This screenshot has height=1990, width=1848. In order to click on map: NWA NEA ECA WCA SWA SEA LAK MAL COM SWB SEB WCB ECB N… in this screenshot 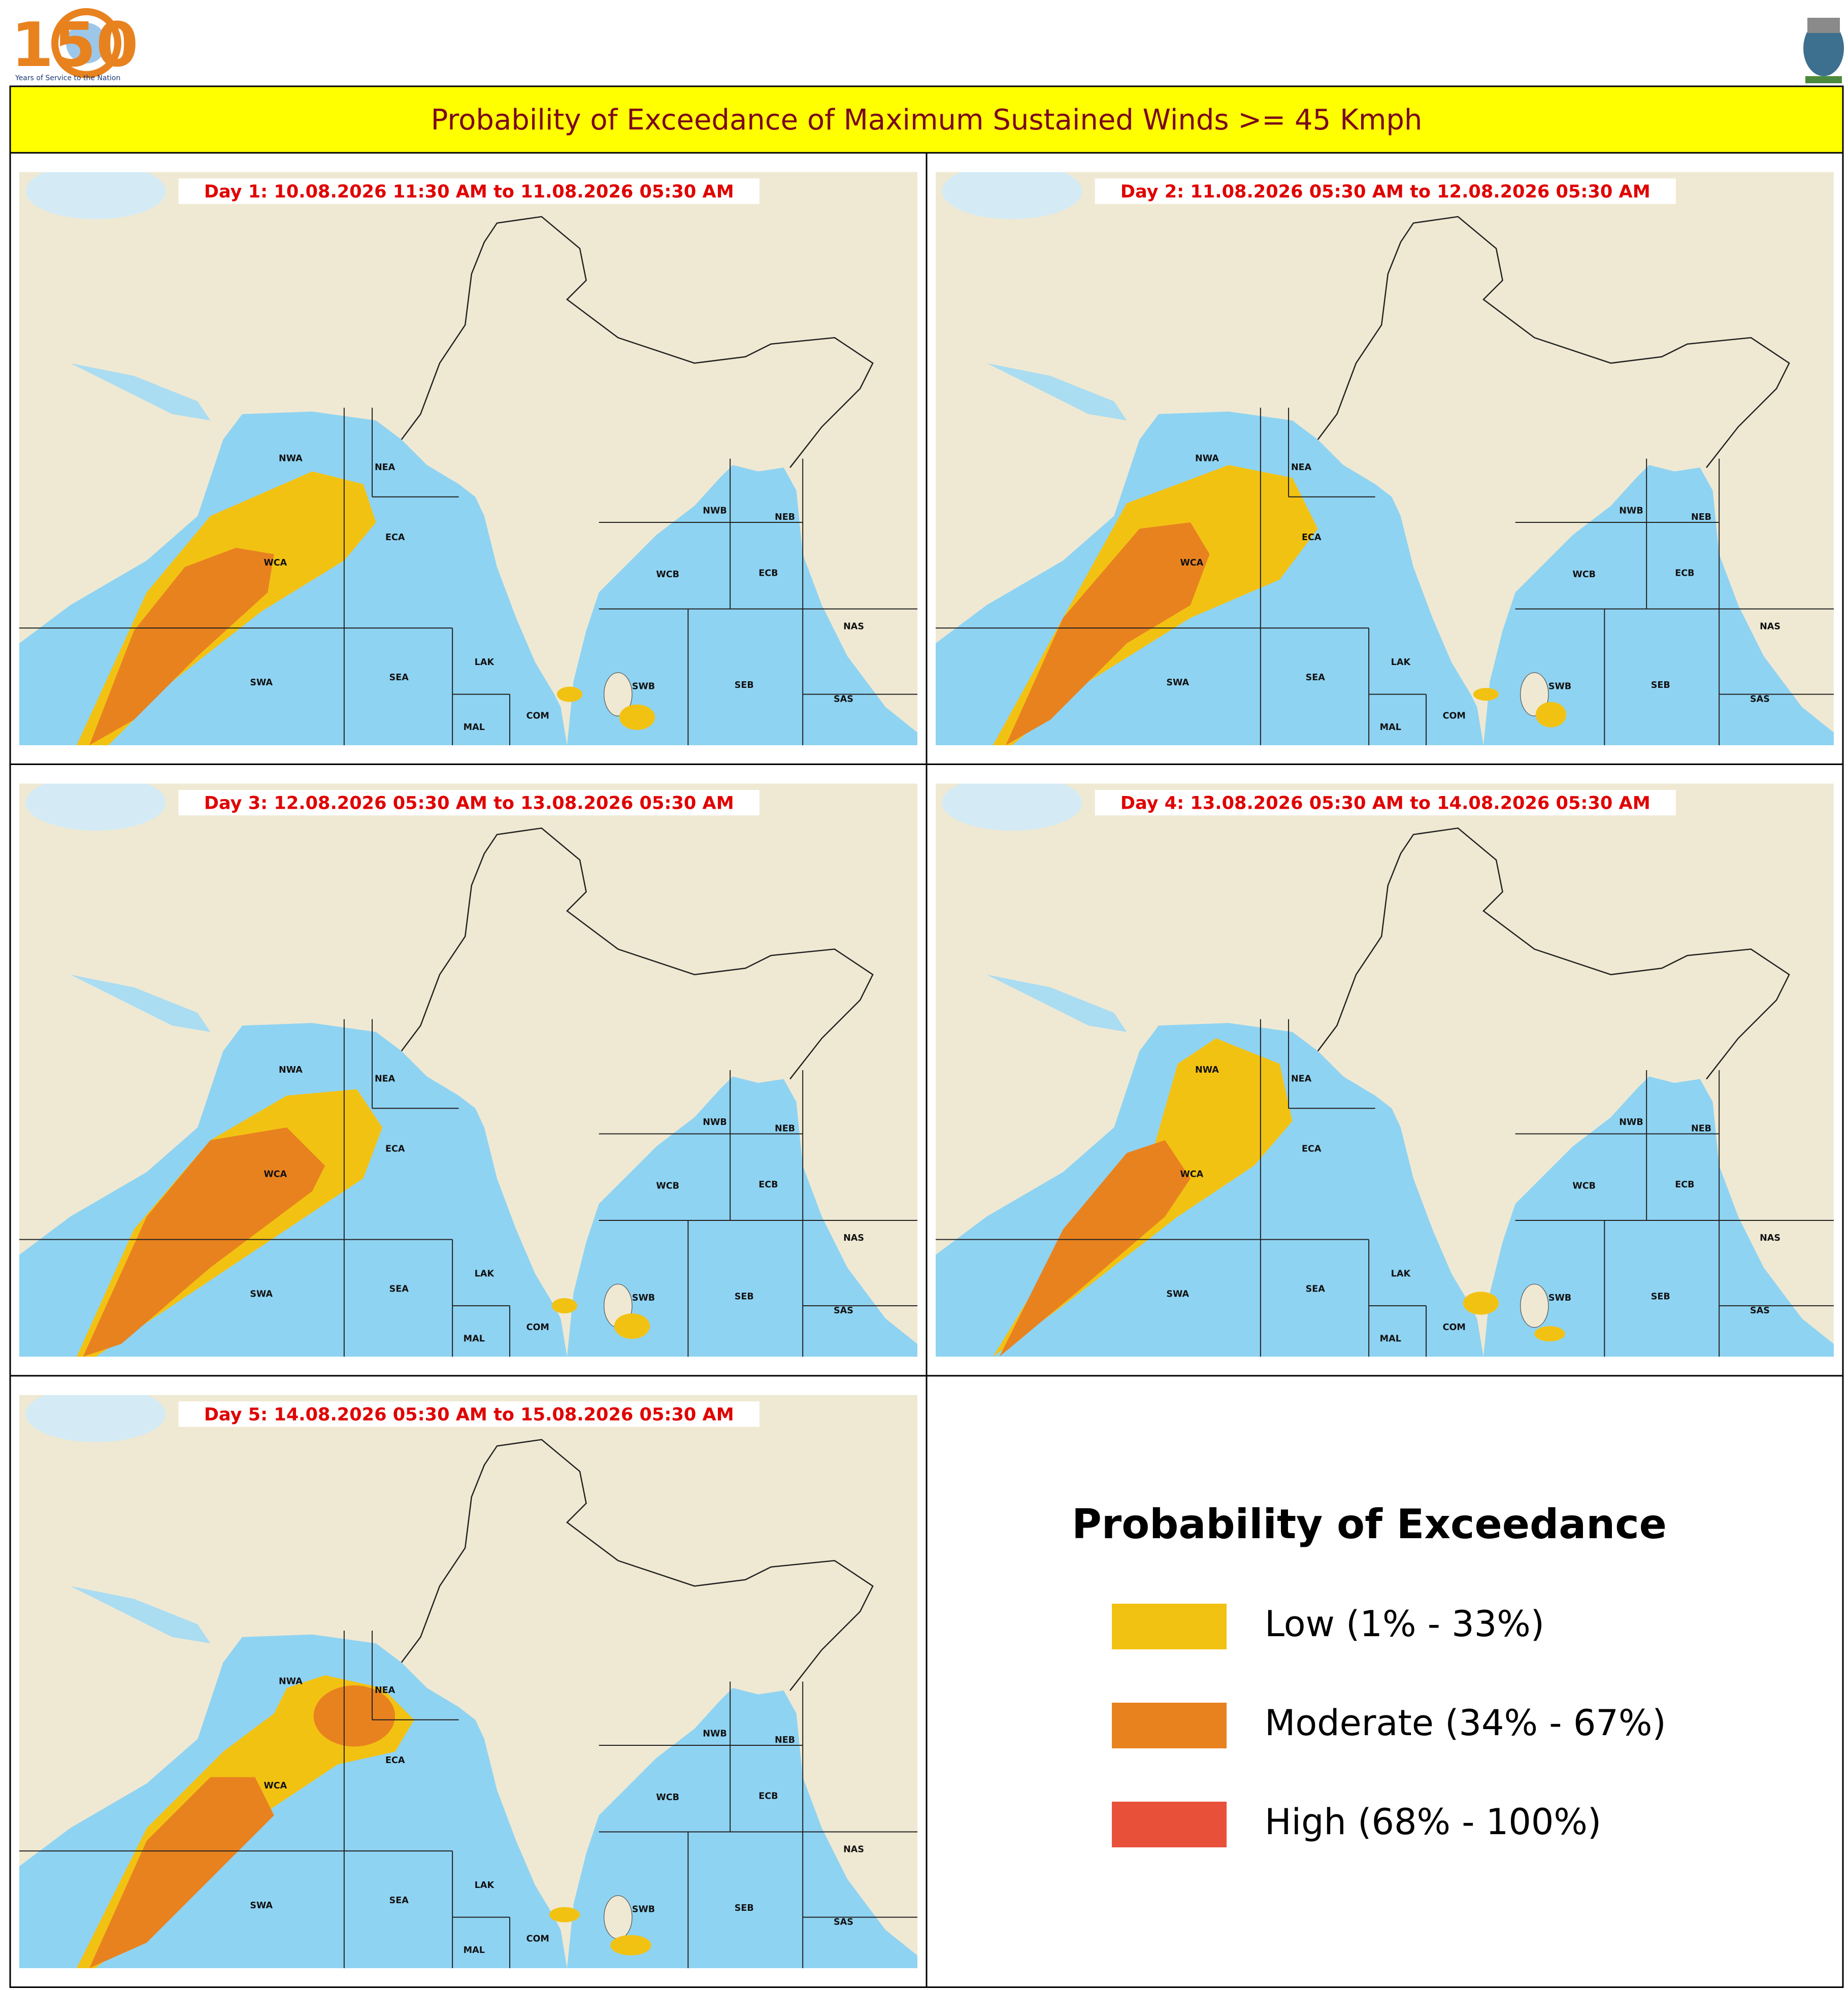, I will do `click(1385, 1070)`.